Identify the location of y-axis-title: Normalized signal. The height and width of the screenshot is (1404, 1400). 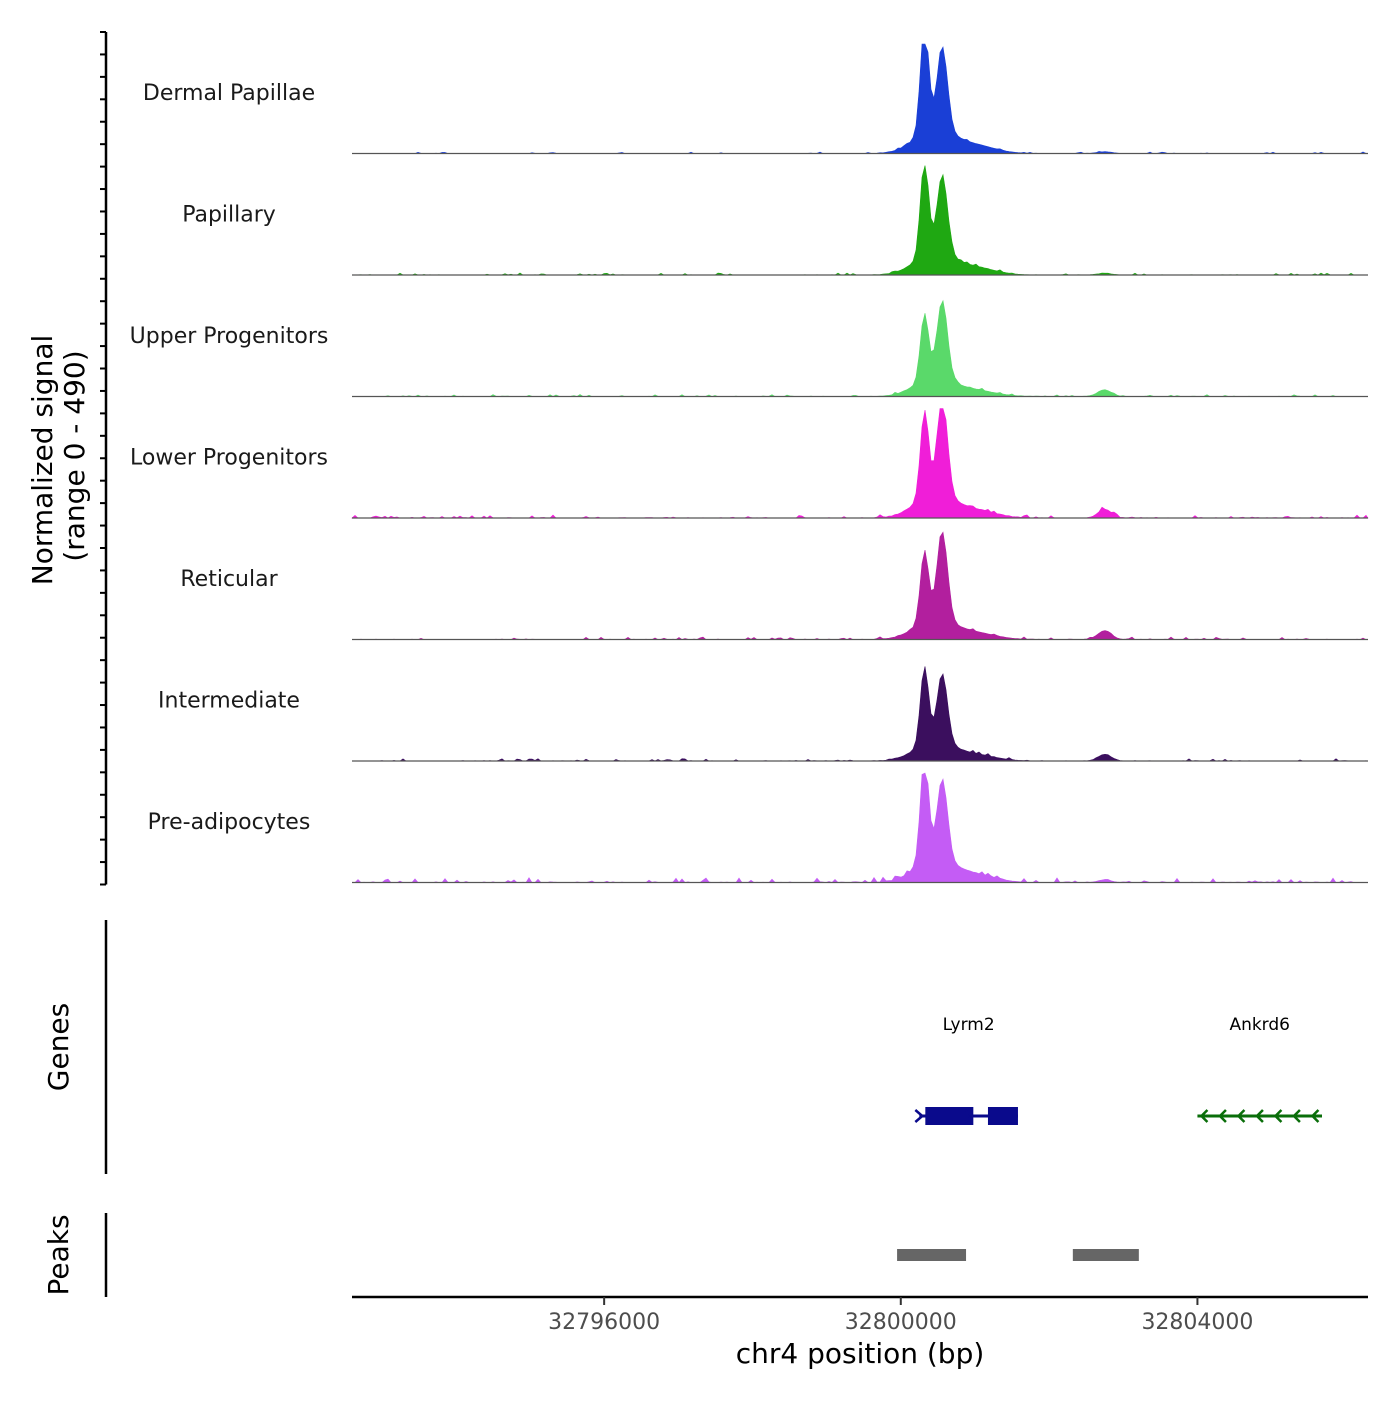
(42, 460).